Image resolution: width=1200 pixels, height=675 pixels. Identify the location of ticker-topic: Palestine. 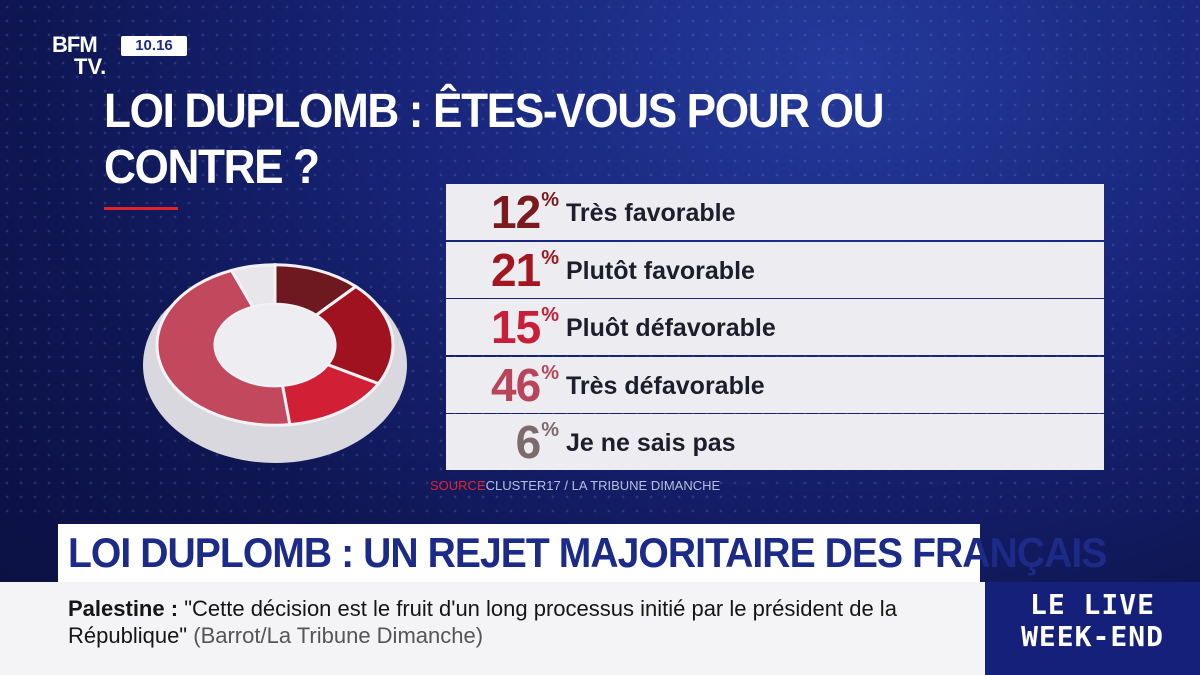
(116, 608).